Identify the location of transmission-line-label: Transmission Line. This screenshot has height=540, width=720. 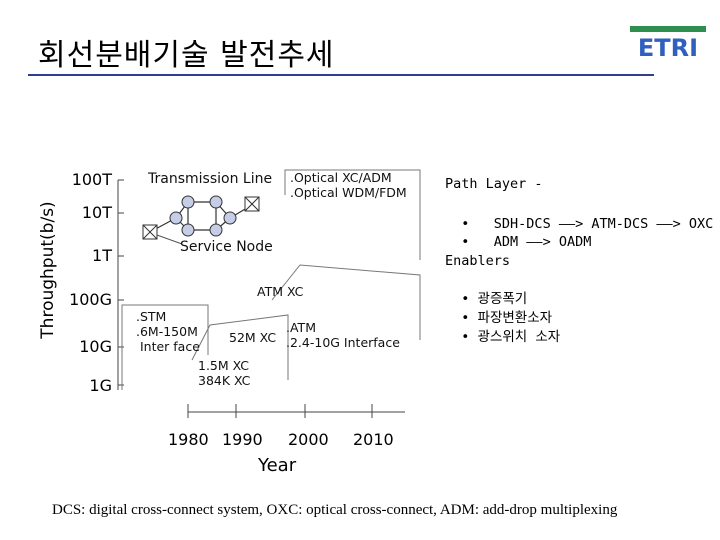
(210, 179).